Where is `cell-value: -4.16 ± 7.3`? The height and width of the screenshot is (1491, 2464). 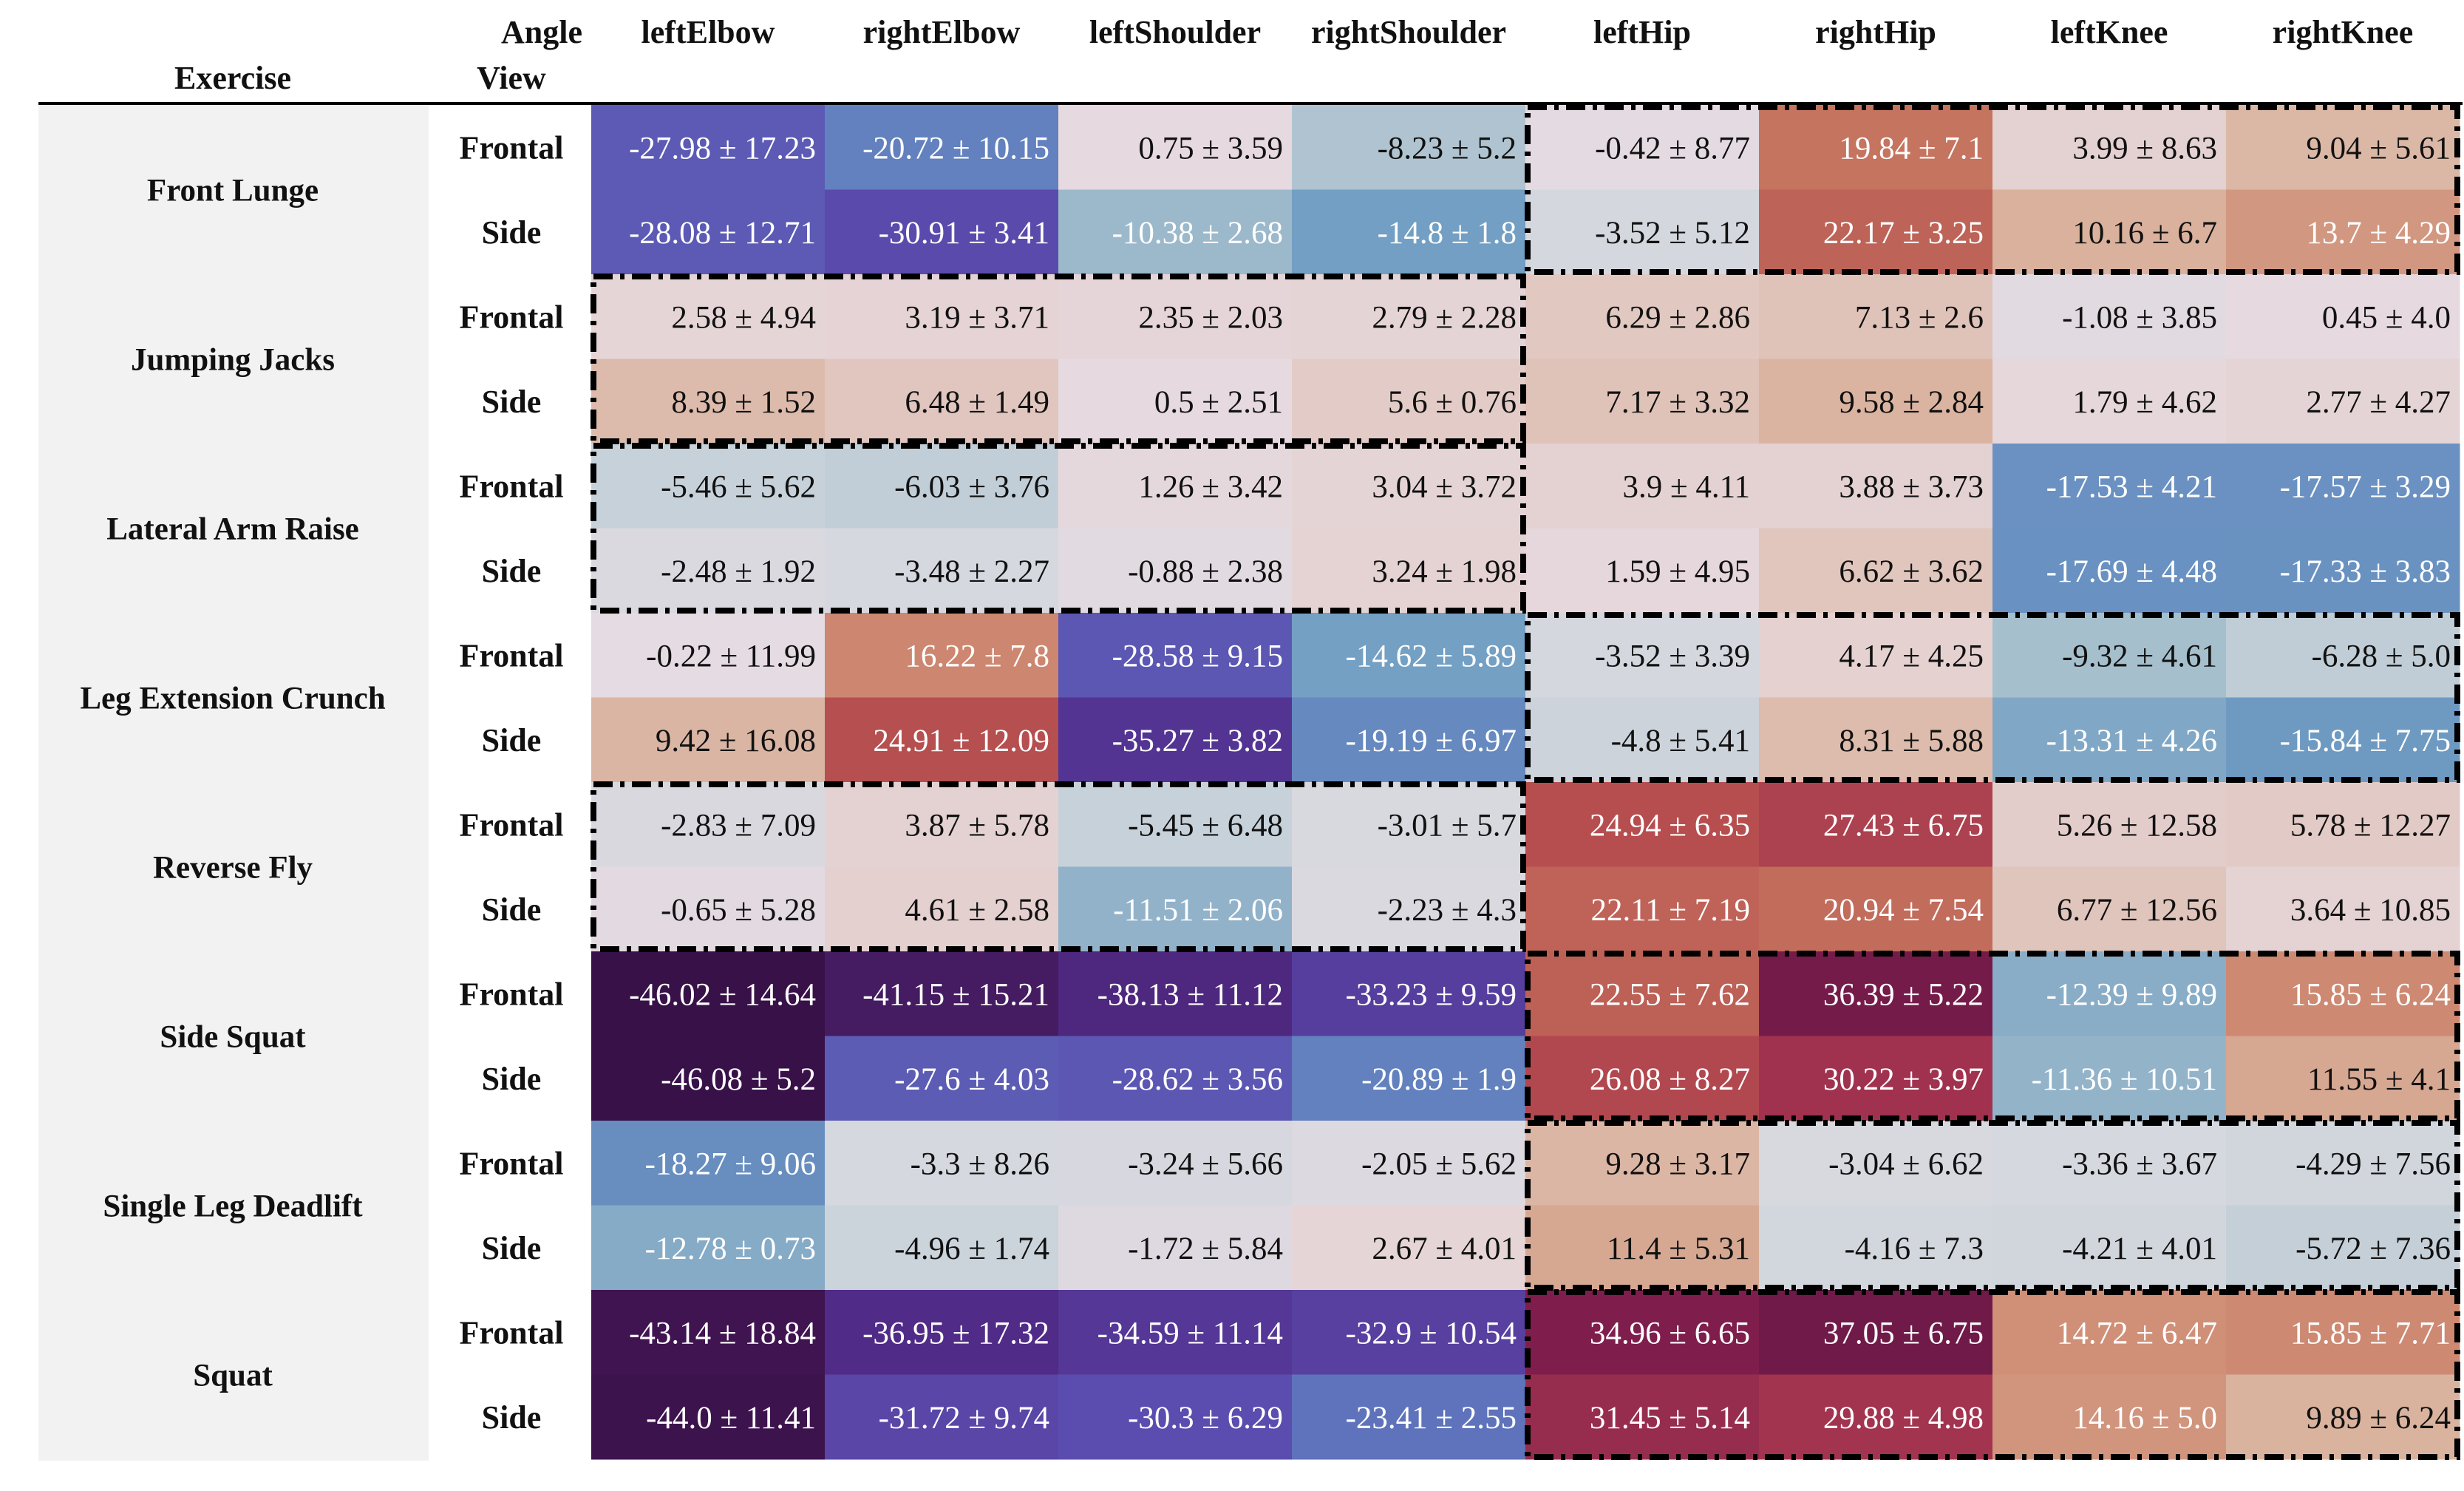
cell-value: -4.16 ± 7.3 is located at coordinates (1914, 1249).